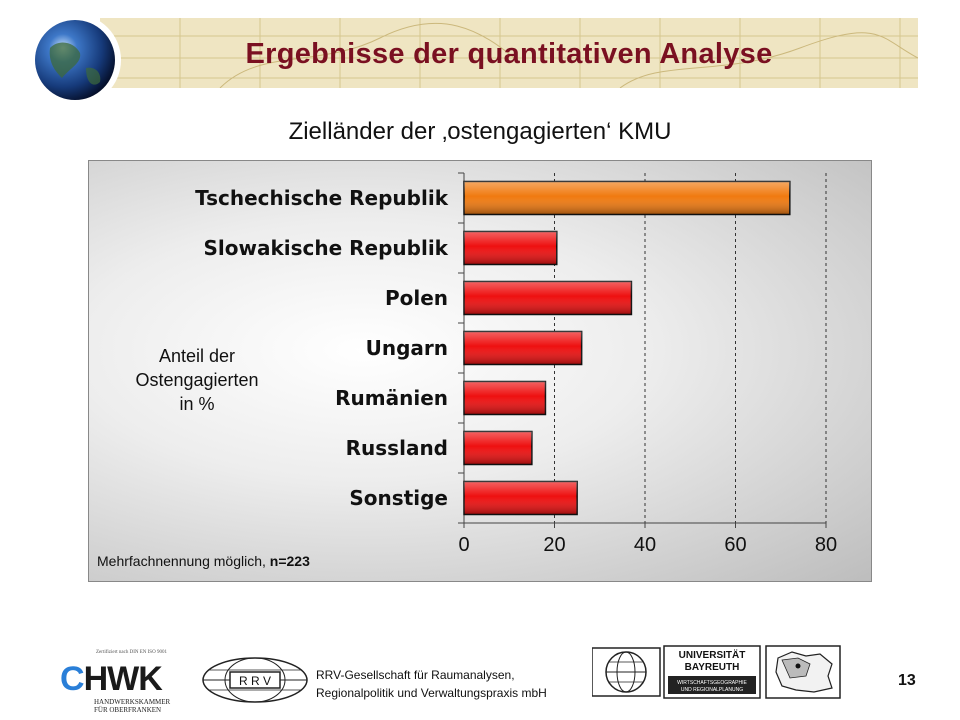 The width and height of the screenshot is (960, 720). Describe the element at coordinates (183, 561) in the screenshot. I see `footnote-text: Mehrfachnennung möglich,` at that location.